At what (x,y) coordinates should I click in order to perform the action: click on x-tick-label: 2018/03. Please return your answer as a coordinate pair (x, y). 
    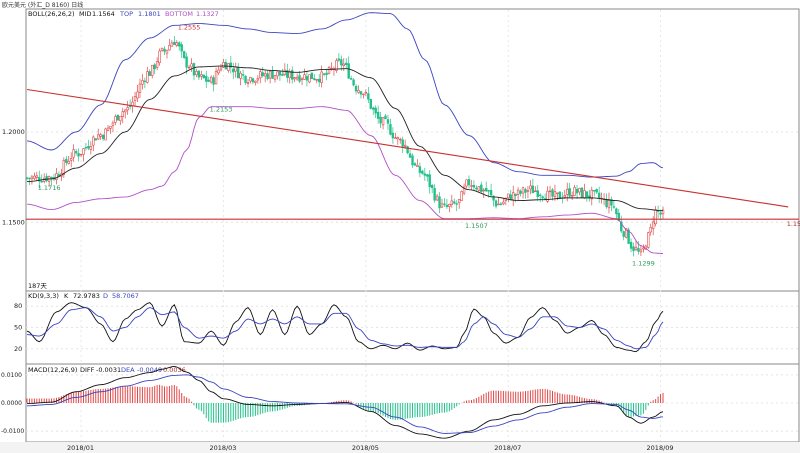
    Looking at the image, I should click on (222, 448).